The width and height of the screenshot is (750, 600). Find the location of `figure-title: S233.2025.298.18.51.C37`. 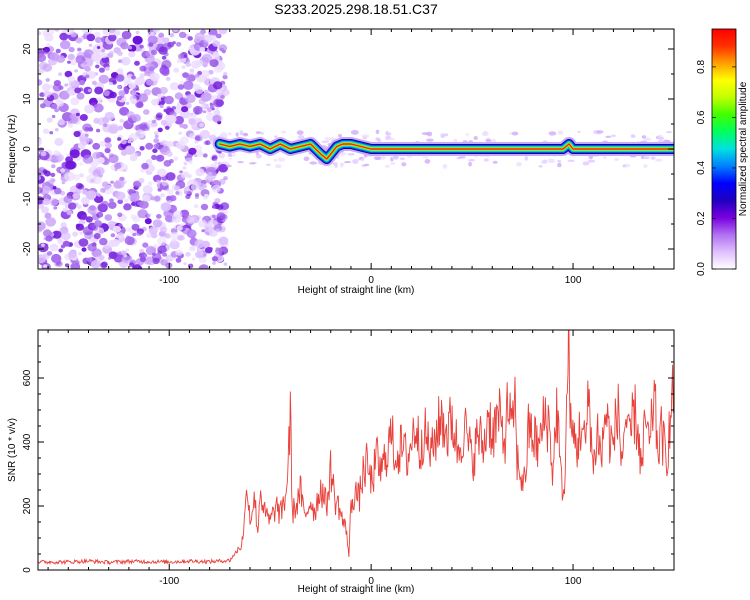

figure-title: S233.2025.298.18.51.C37 is located at coordinates (356, 9).